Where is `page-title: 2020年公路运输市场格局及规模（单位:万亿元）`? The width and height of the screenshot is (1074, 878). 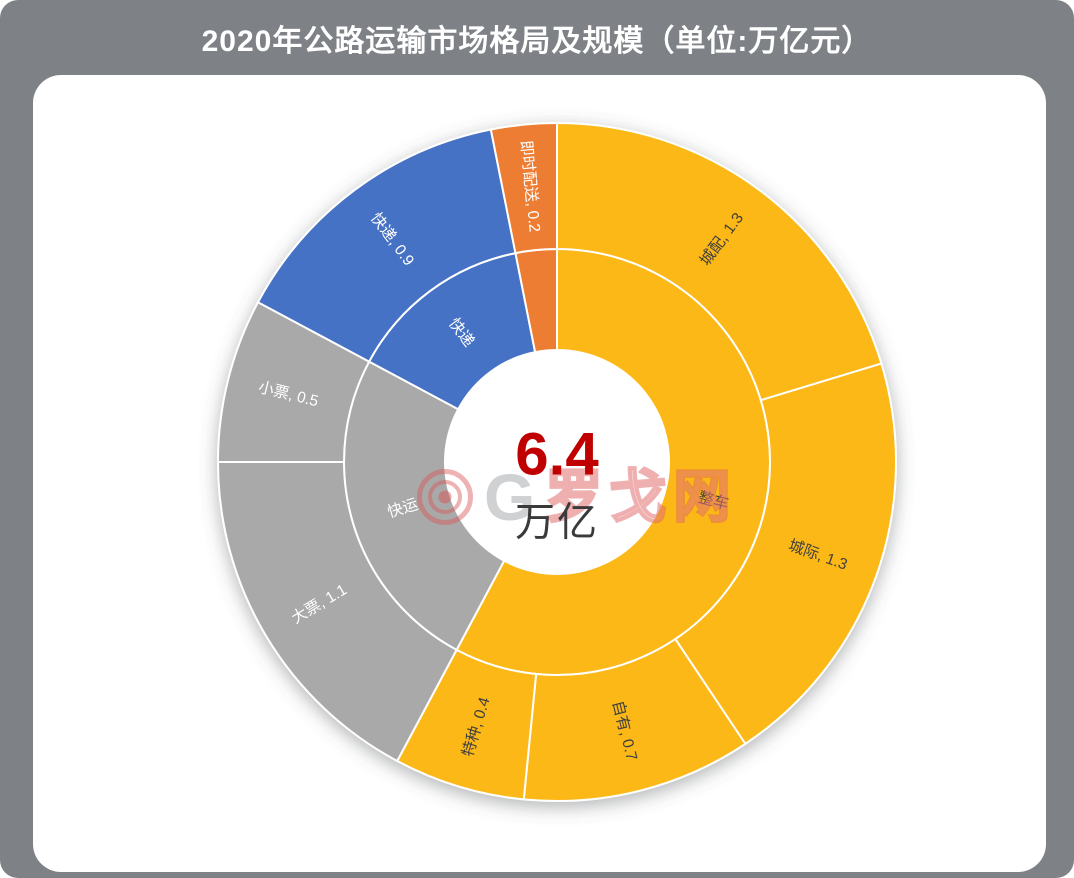 page-title: 2020年公路运输市场格局及规模（单位:万亿元） is located at coordinates (537, 41).